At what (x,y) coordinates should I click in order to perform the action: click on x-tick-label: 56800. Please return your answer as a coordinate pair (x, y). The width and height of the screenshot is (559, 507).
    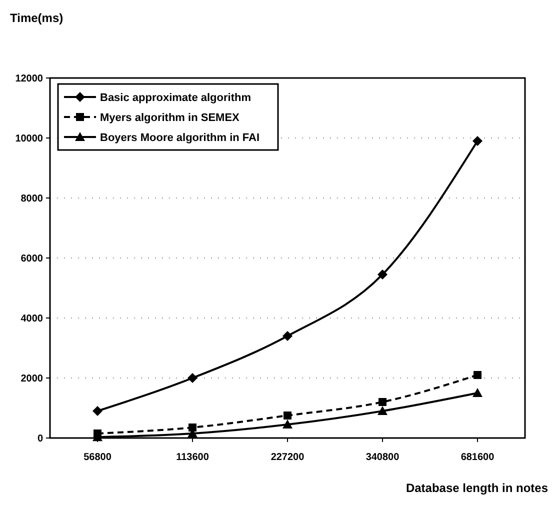
    Looking at the image, I should click on (98, 457).